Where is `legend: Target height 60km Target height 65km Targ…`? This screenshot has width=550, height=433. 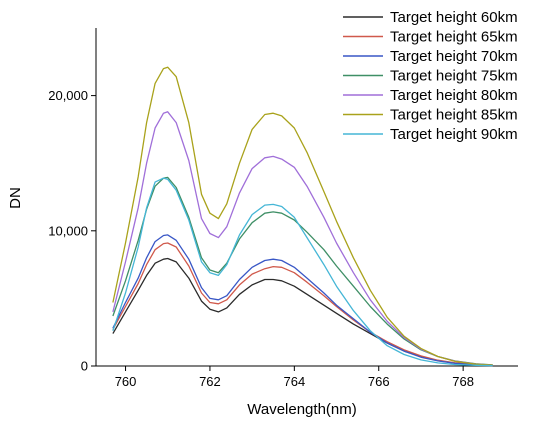 legend: Target height 60km Target height 65km Targ… is located at coordinates (430, 76).